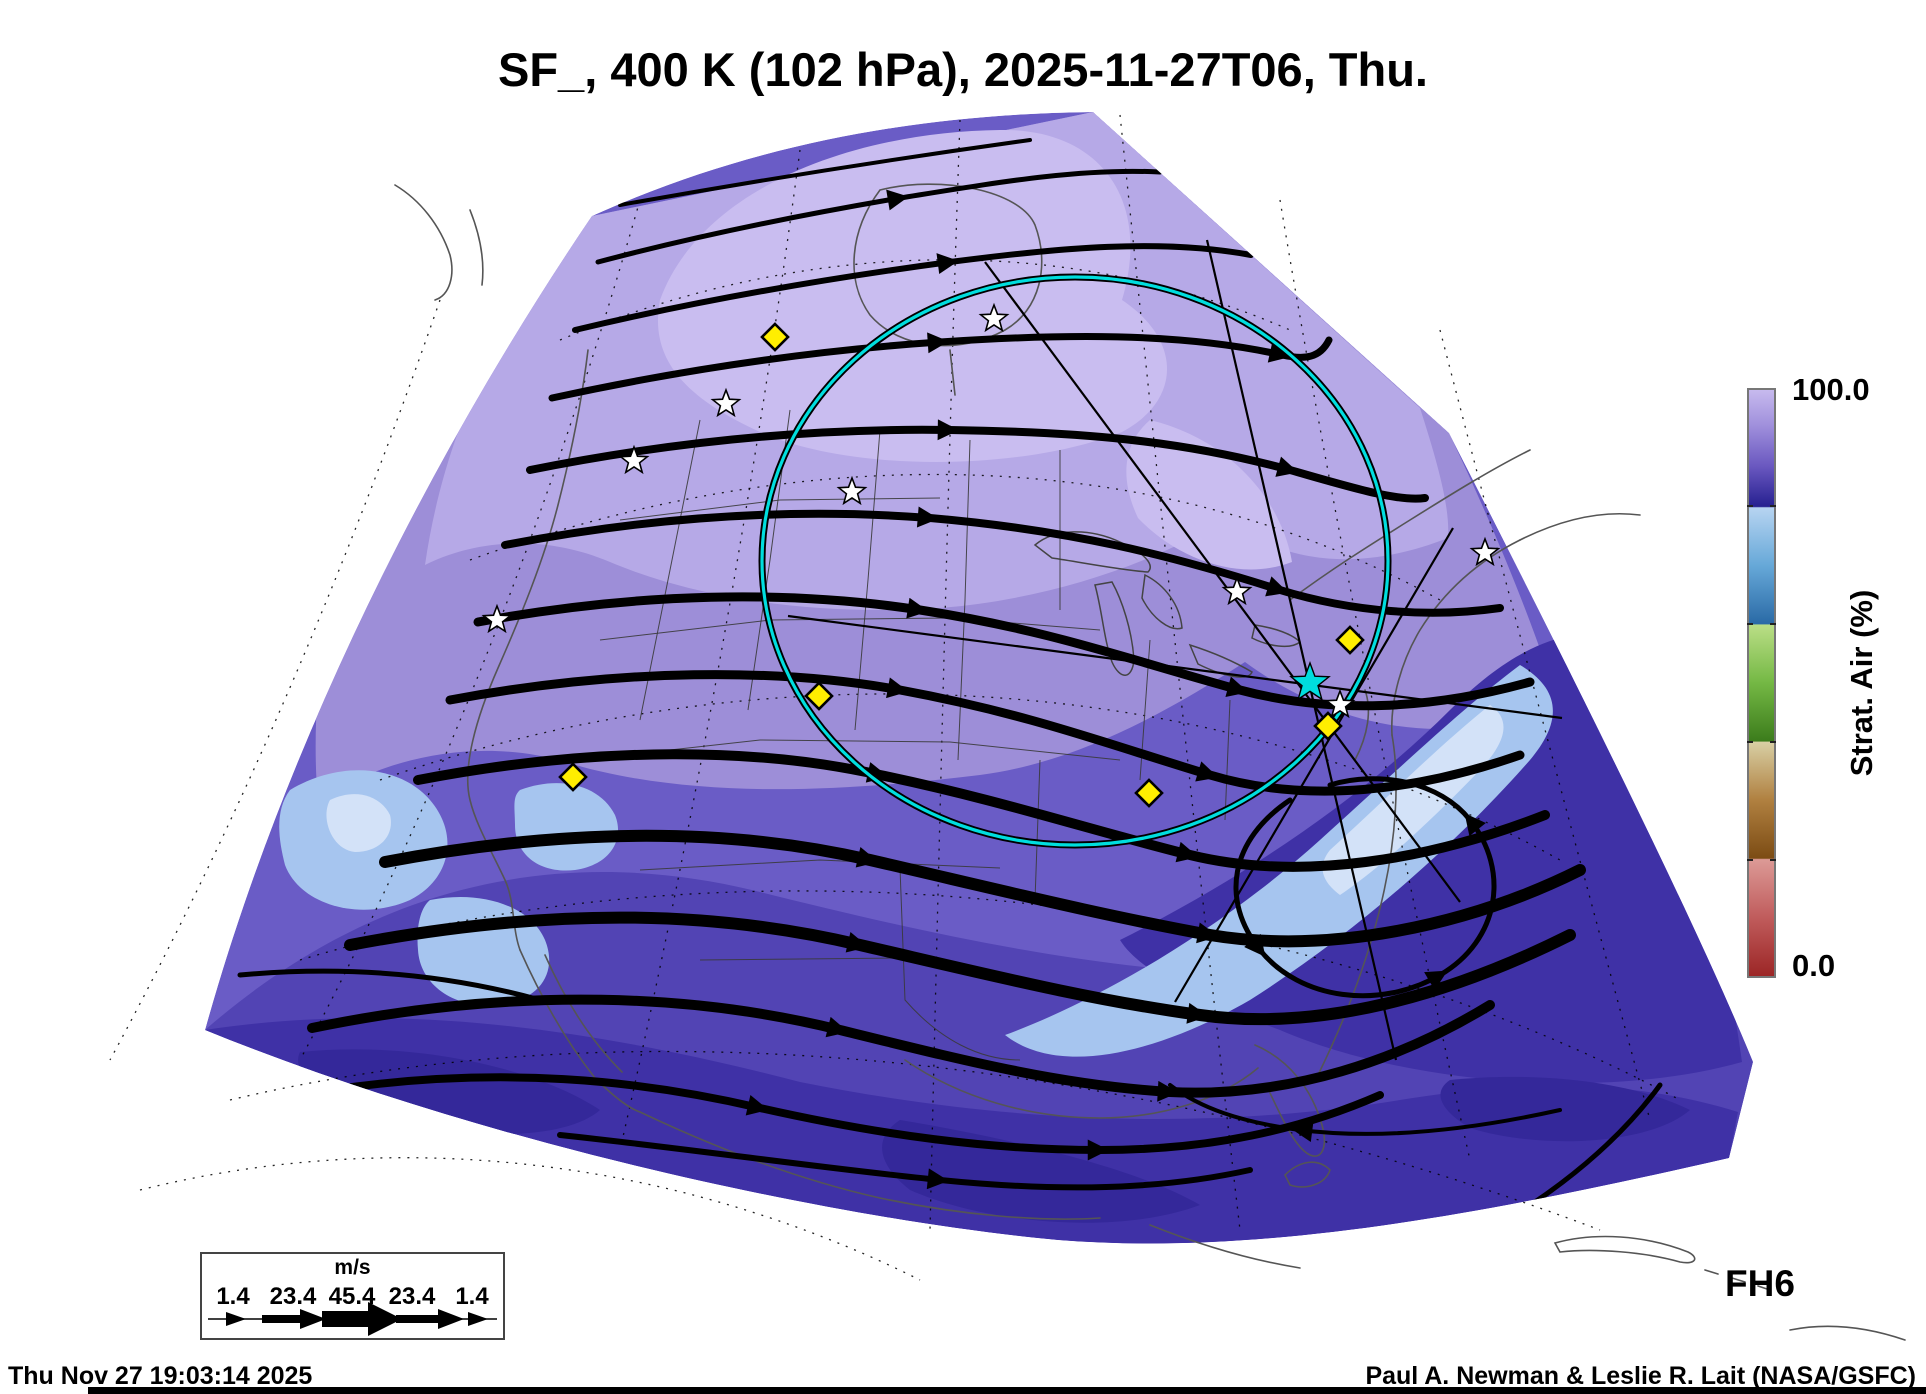 The width and height of the screenshot is (1926, 1394). I want to click on colorbar-gradient, so click(1761, 683).